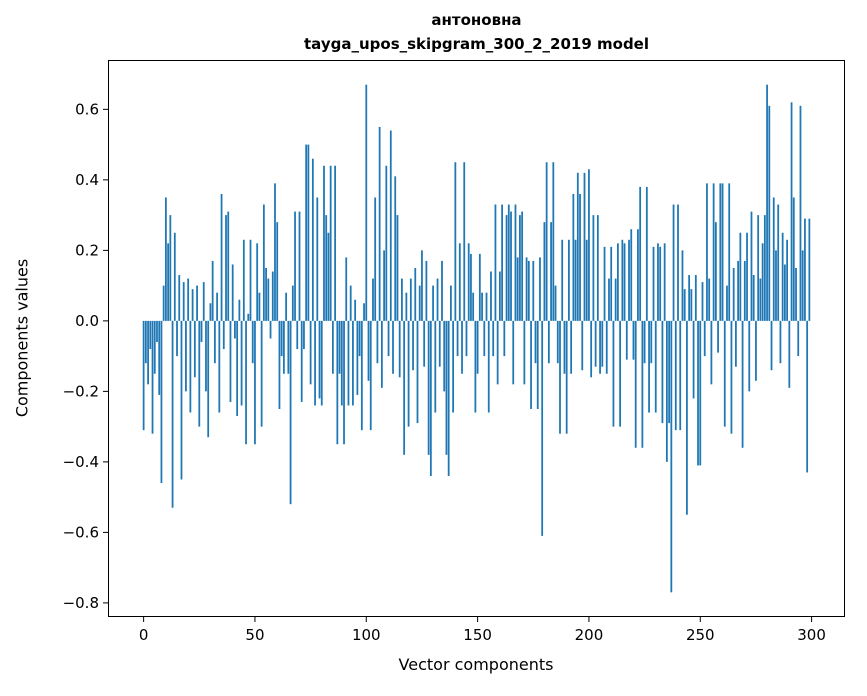 The width and height of the screenshot is (867, 696). What do you see at coordinates (366, 635) in the screenshot?
I see `x-tick-label: 100` at bounding box center [366, 635].